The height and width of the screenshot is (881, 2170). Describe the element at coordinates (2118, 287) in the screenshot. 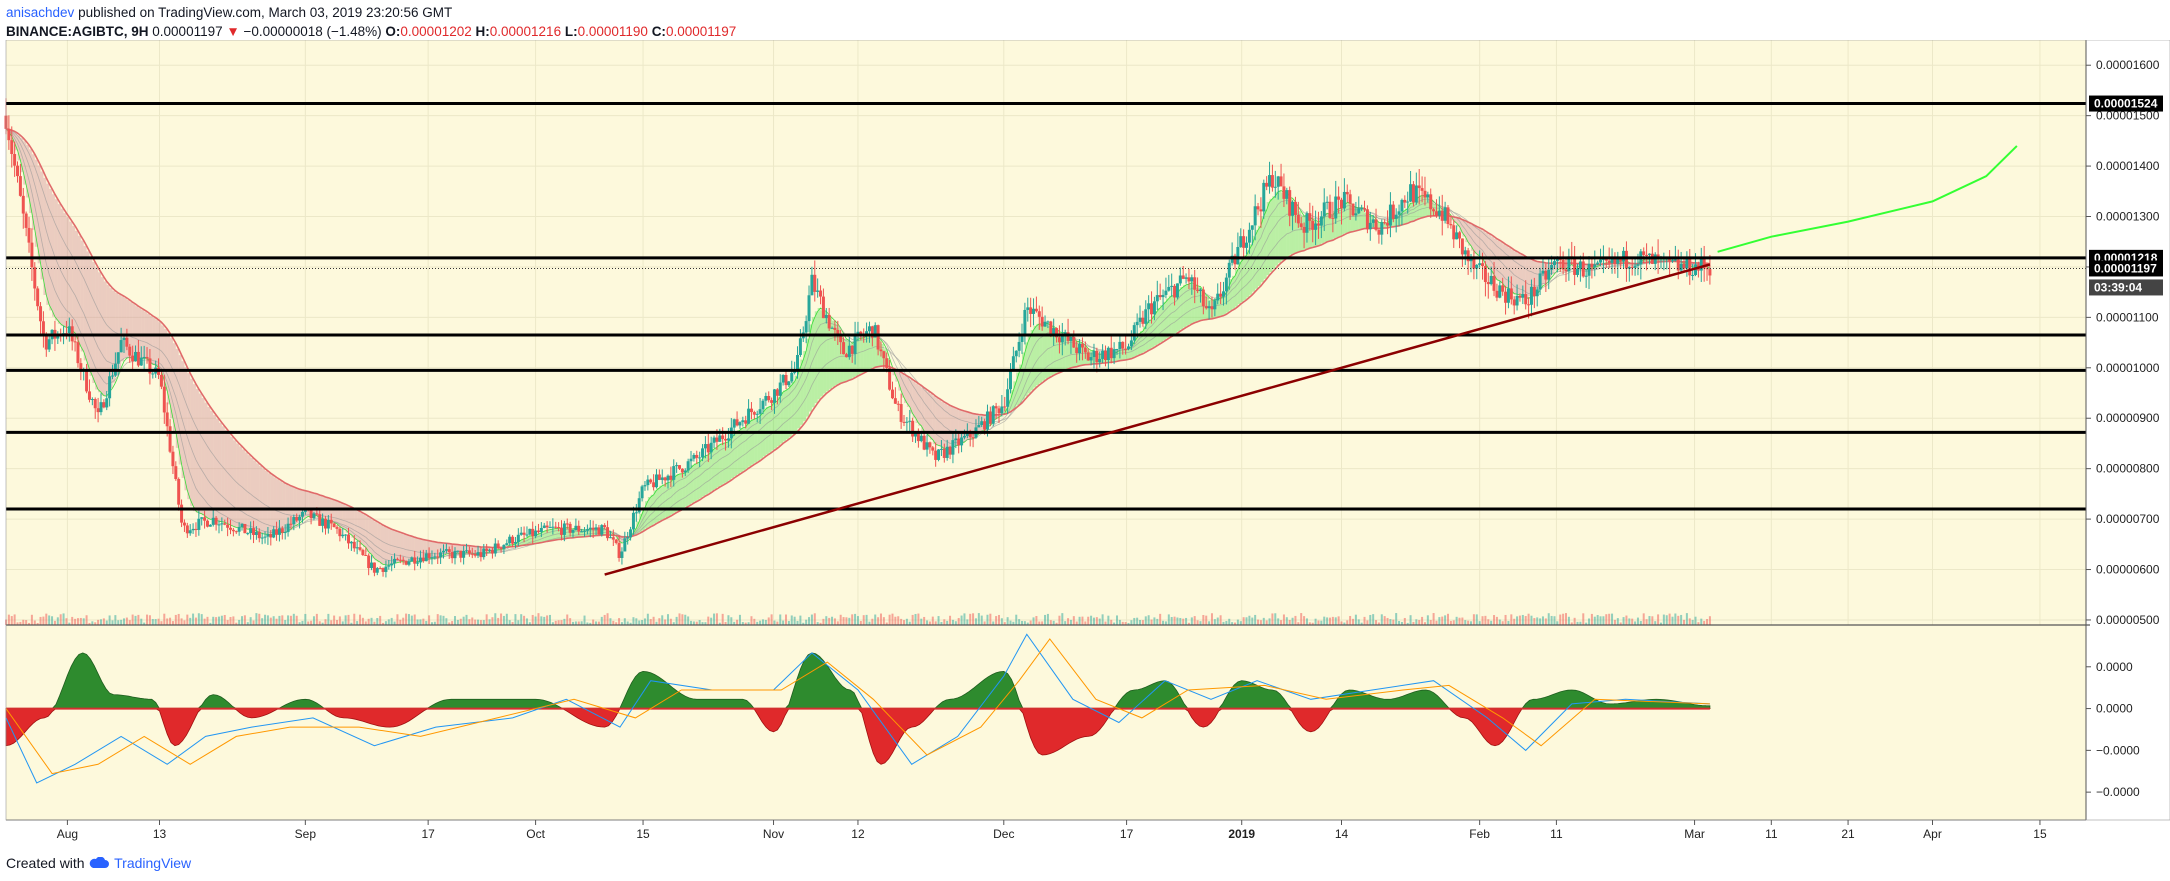

I see `price-badge-label: 03:39:04` at that location.